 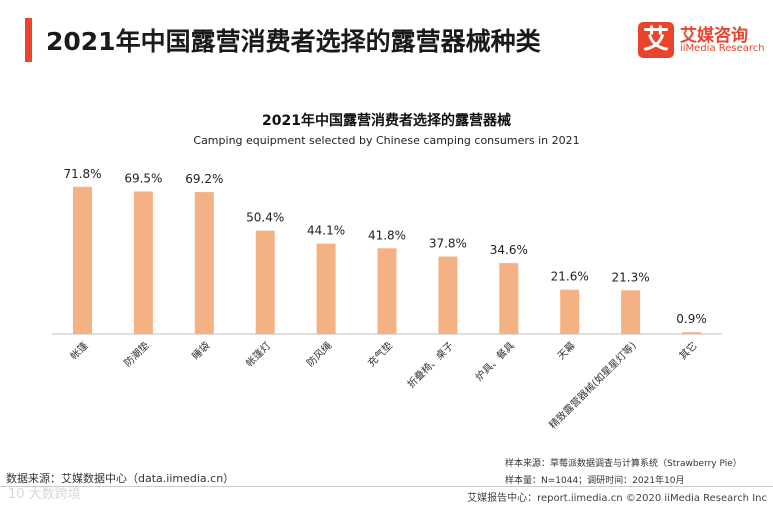 What do you see at coordinates (714, 36) in the screenshot?
I see `logo-text-cn: 艾媒咨询` at bounding box center [714, 36].